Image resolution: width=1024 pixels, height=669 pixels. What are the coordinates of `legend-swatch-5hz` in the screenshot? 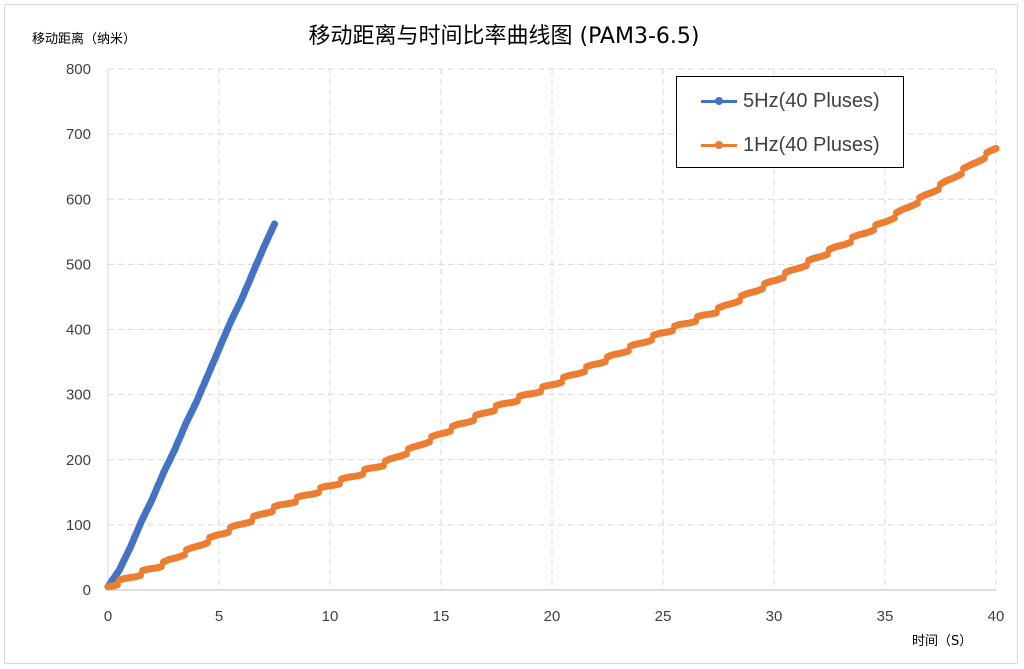 It's located at (719, 100).